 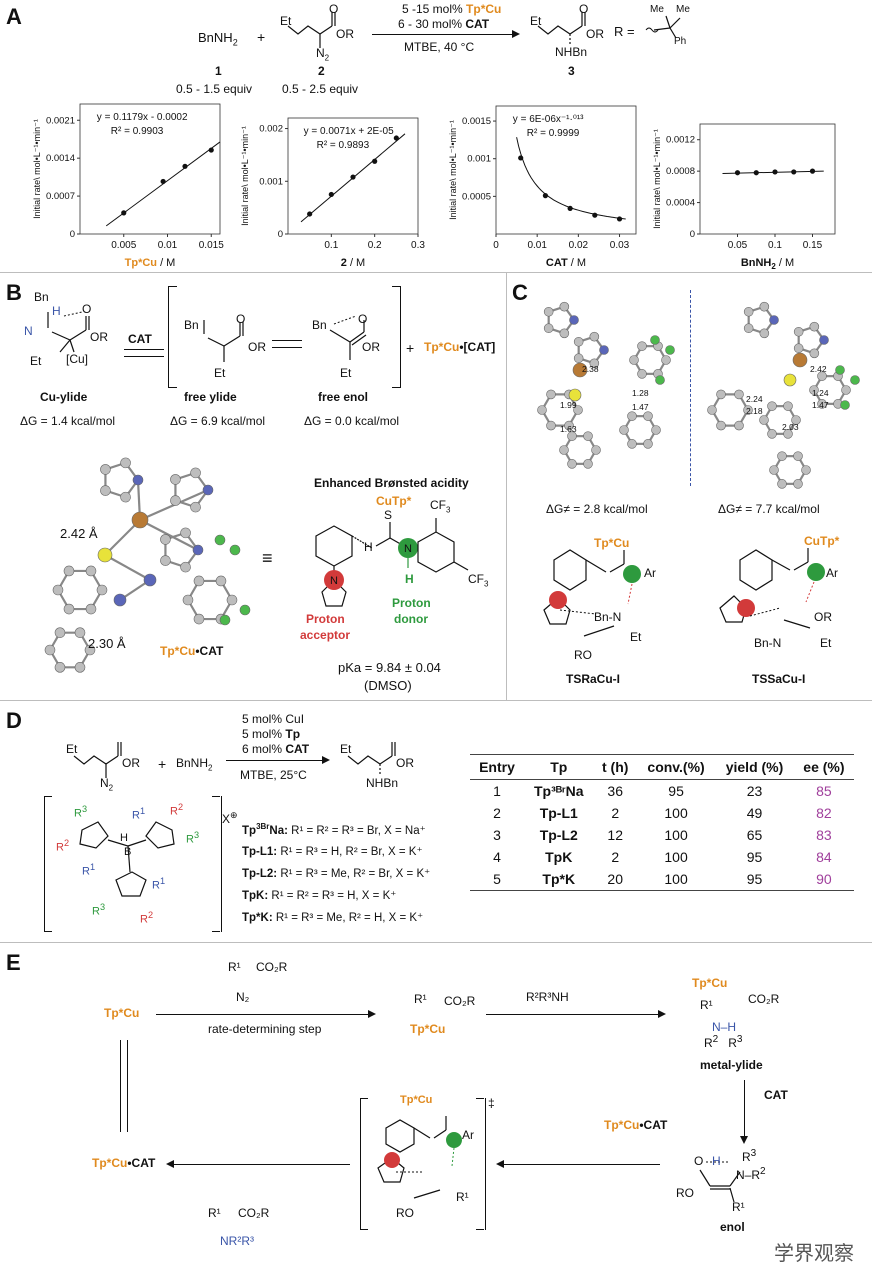 I want to click on table-row: 3 Tp-L2 12 100 65 83, so click(x=662, y=835).